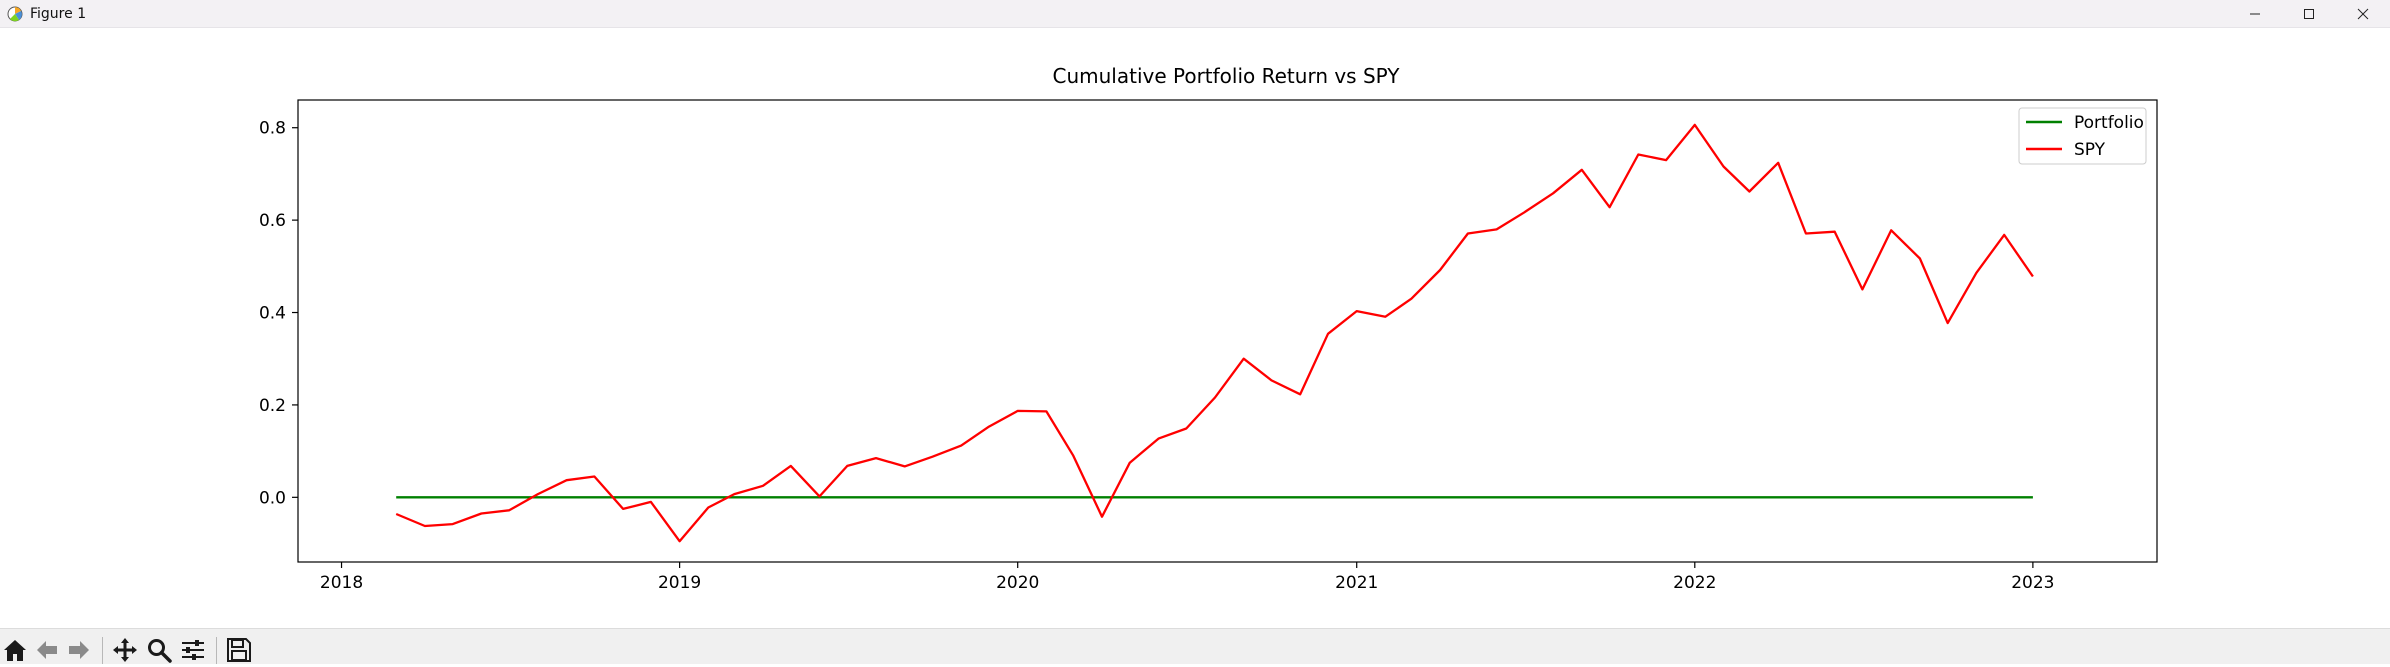 This screenshot has width=2390, height=667. I want to click on zoom-button, so click(160, 650).